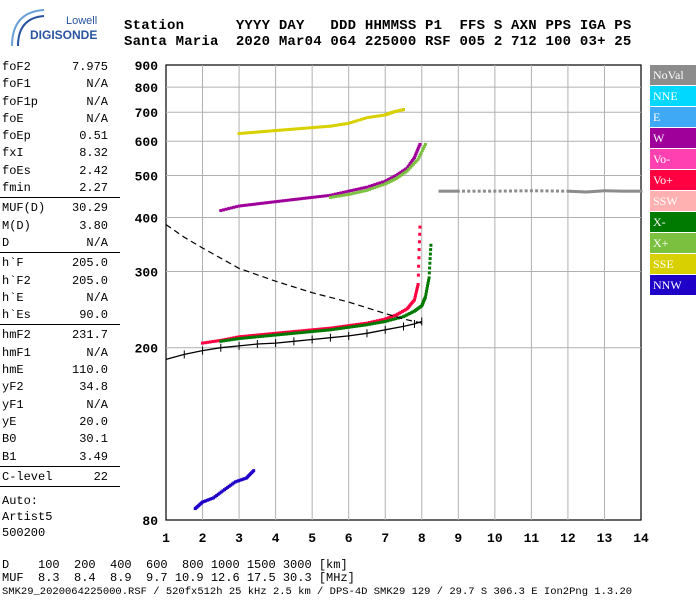 The height and width of the screenshot is (600, 700). I want to click on y-tick-label: 200, so click(147, 349).